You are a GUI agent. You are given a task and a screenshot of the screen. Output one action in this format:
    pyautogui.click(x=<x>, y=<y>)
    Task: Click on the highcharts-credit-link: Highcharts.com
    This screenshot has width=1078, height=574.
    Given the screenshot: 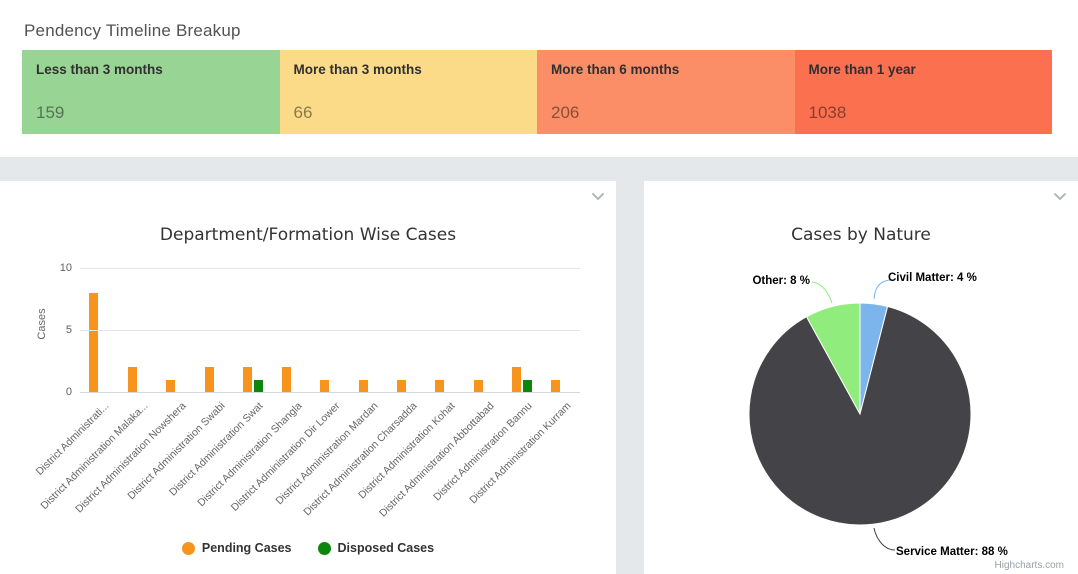 What is the action you would take?
    pyautogui.click(x=1029, y=565)
    